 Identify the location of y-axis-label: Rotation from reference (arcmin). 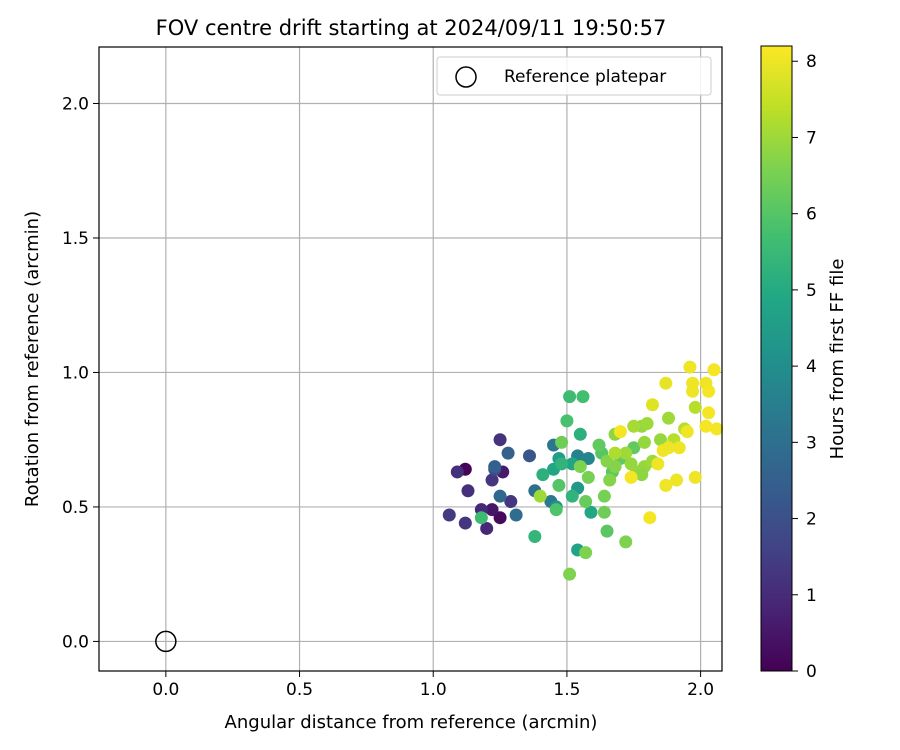
(32, 359).